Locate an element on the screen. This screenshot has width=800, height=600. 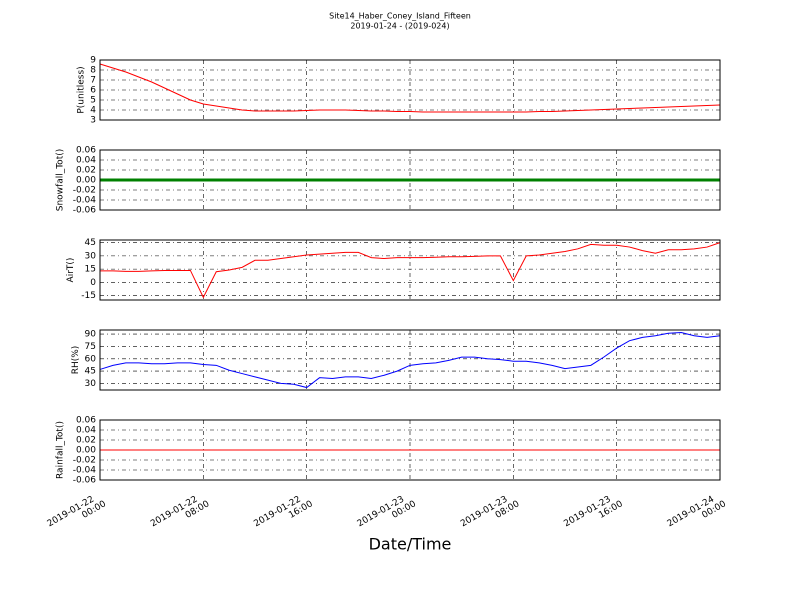
x-tick-label: 2019-01-2200:00 is located at coordinates (77, 514).